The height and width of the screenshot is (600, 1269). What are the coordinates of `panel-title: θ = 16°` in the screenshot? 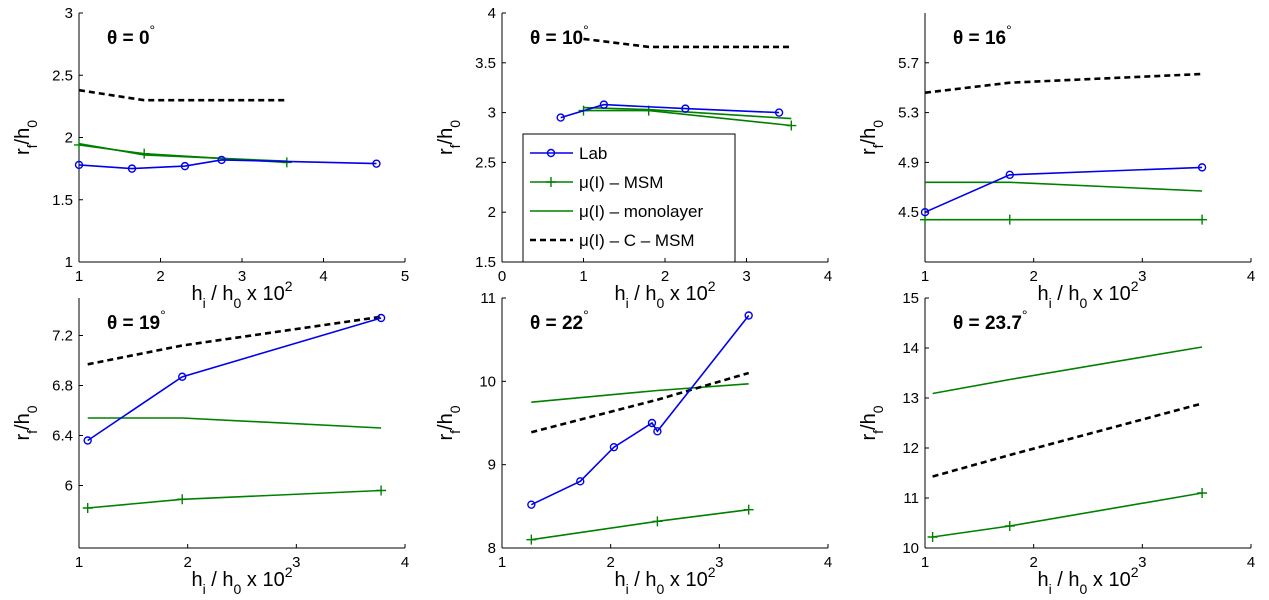 It's located at (982, 35).